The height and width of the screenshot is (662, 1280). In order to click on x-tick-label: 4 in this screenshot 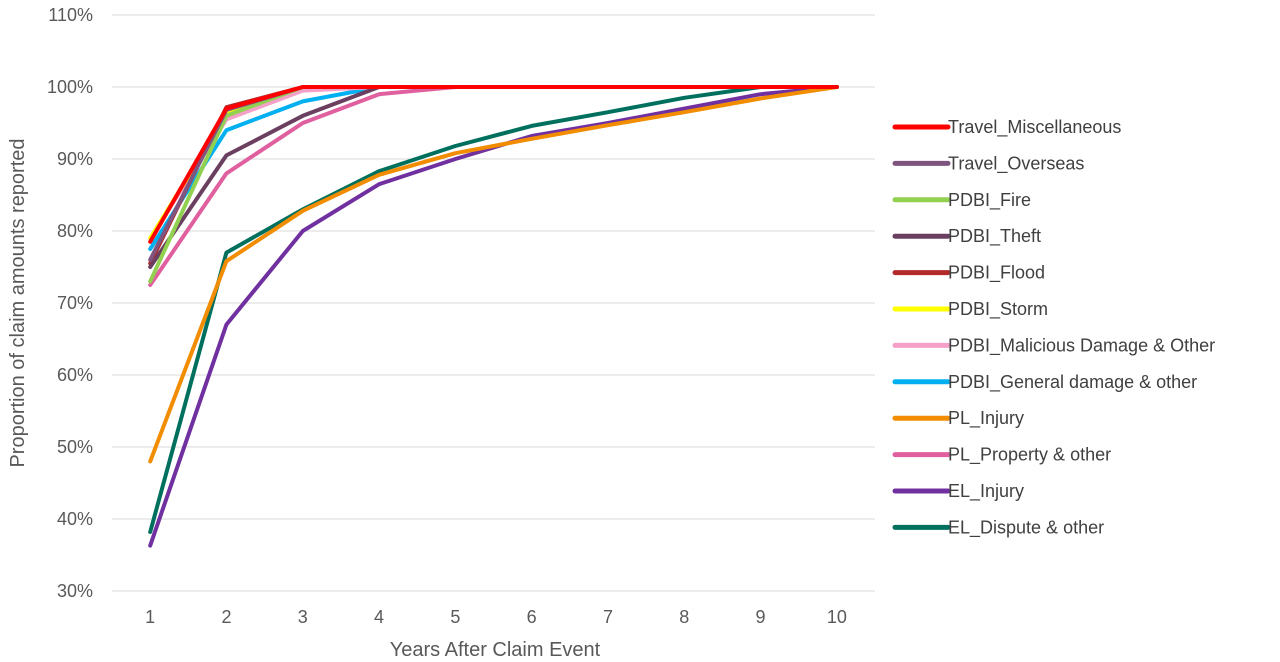, I will do `click(379, 617)`.